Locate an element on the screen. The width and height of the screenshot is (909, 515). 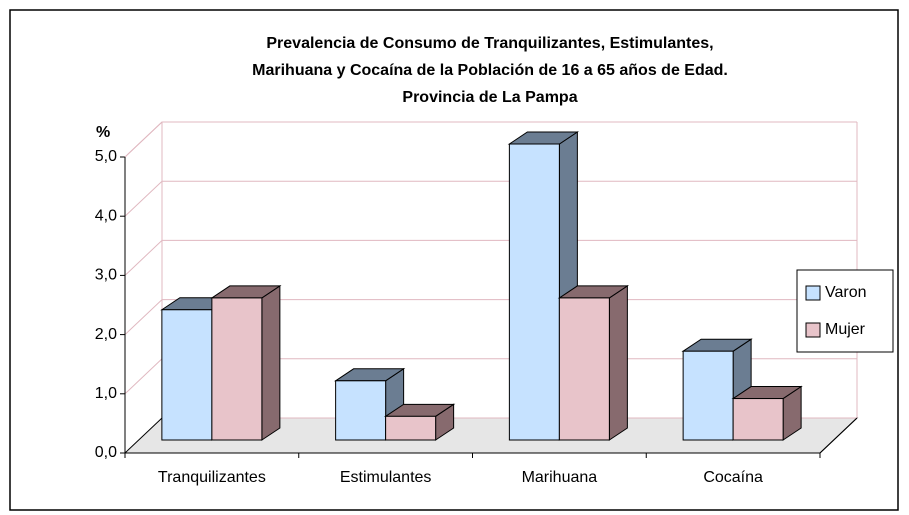
legend-label: Mujer is located at coordinates (845, 329).